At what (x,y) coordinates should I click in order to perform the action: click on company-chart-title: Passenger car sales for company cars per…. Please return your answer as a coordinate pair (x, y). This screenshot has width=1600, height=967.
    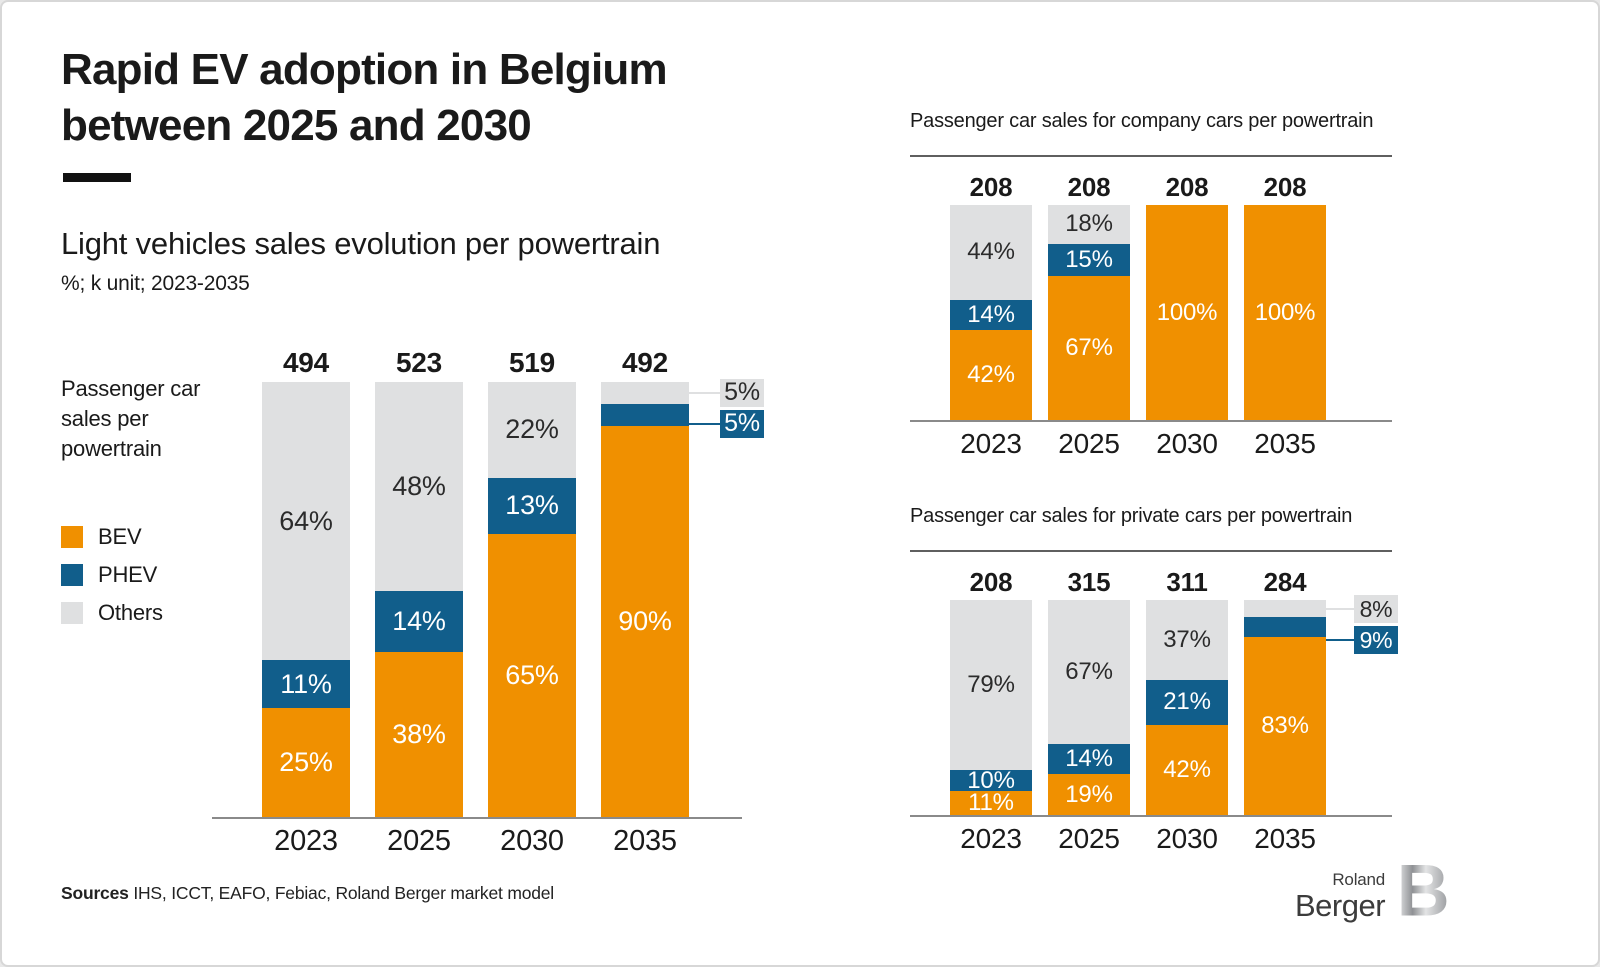
    Looking at the image, I should click on (1142, 121).